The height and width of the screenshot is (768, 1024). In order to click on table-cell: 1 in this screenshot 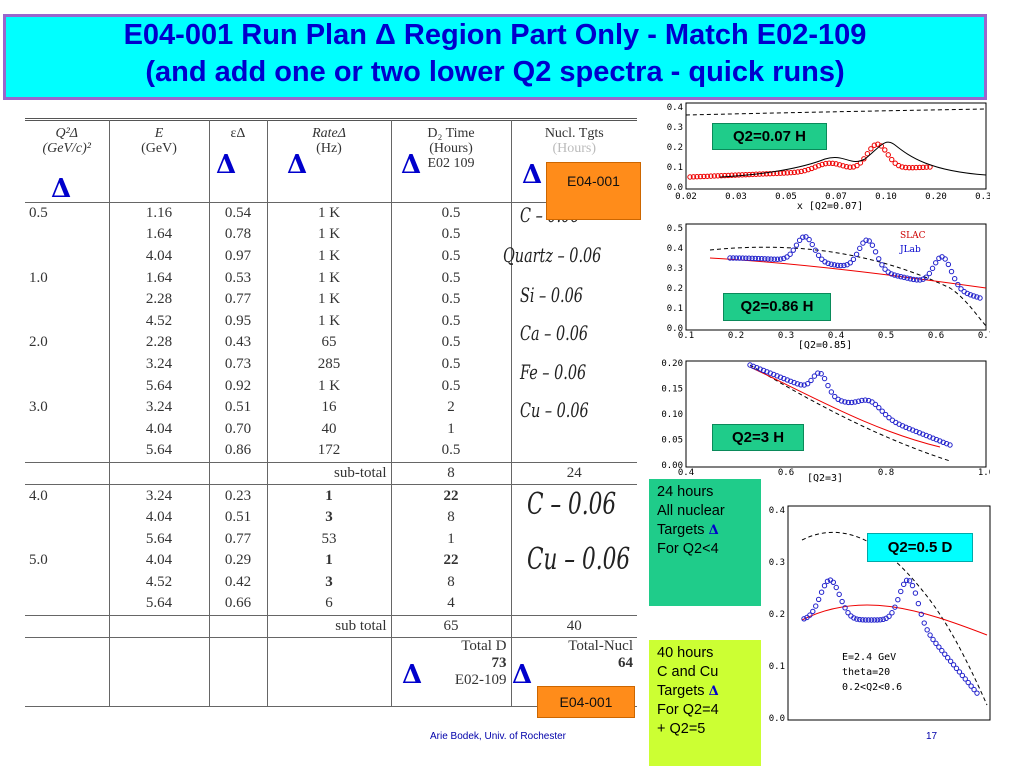, I will do `click(451, 429)`.